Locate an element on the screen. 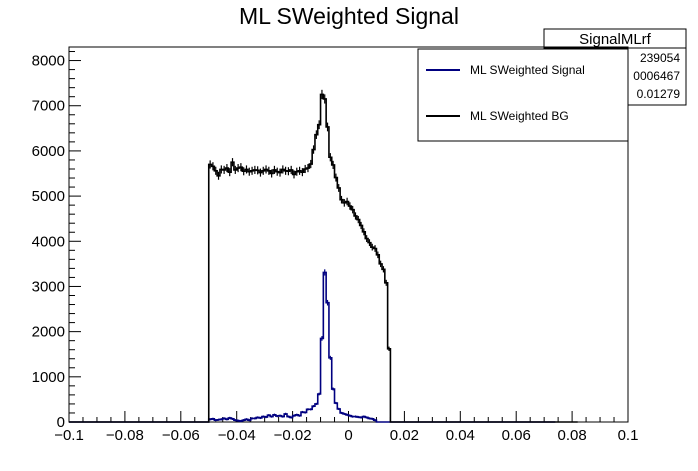  y-tick-label: 3000 is located at coordinates (48, 286).